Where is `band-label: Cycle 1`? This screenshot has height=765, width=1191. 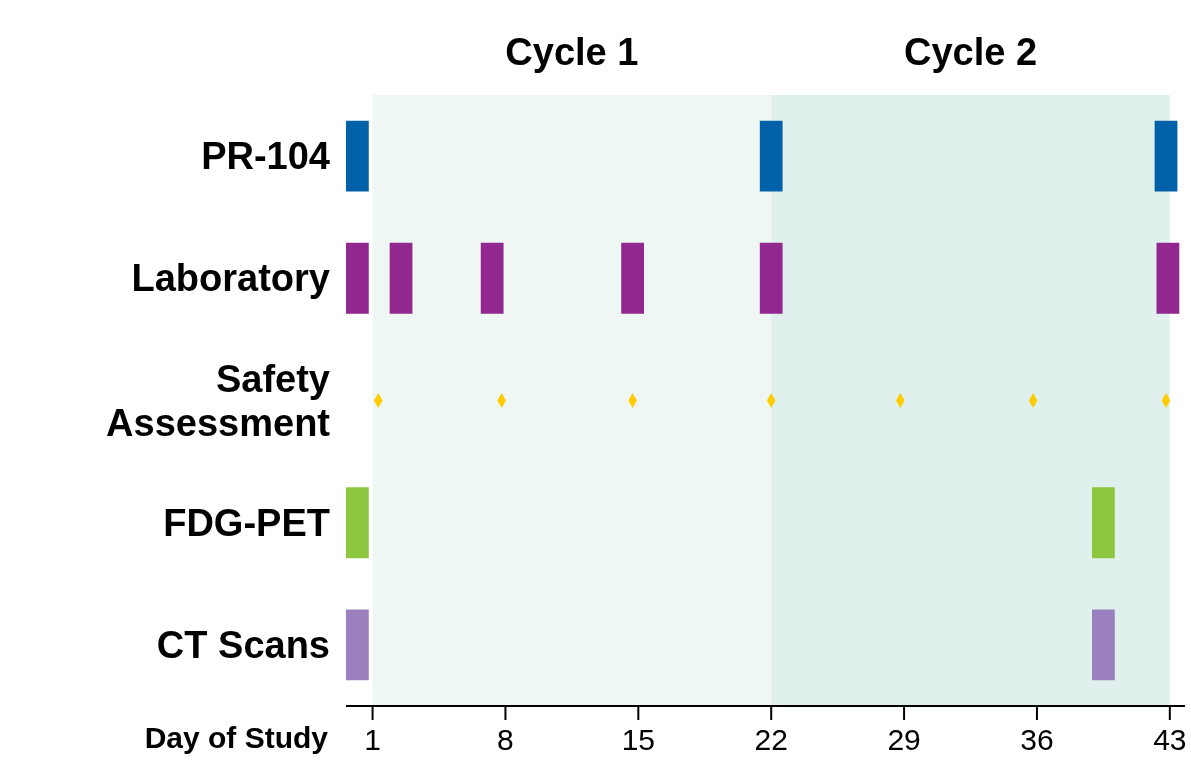
band-label: Cycle 1 is located at coordinates (572, 52).